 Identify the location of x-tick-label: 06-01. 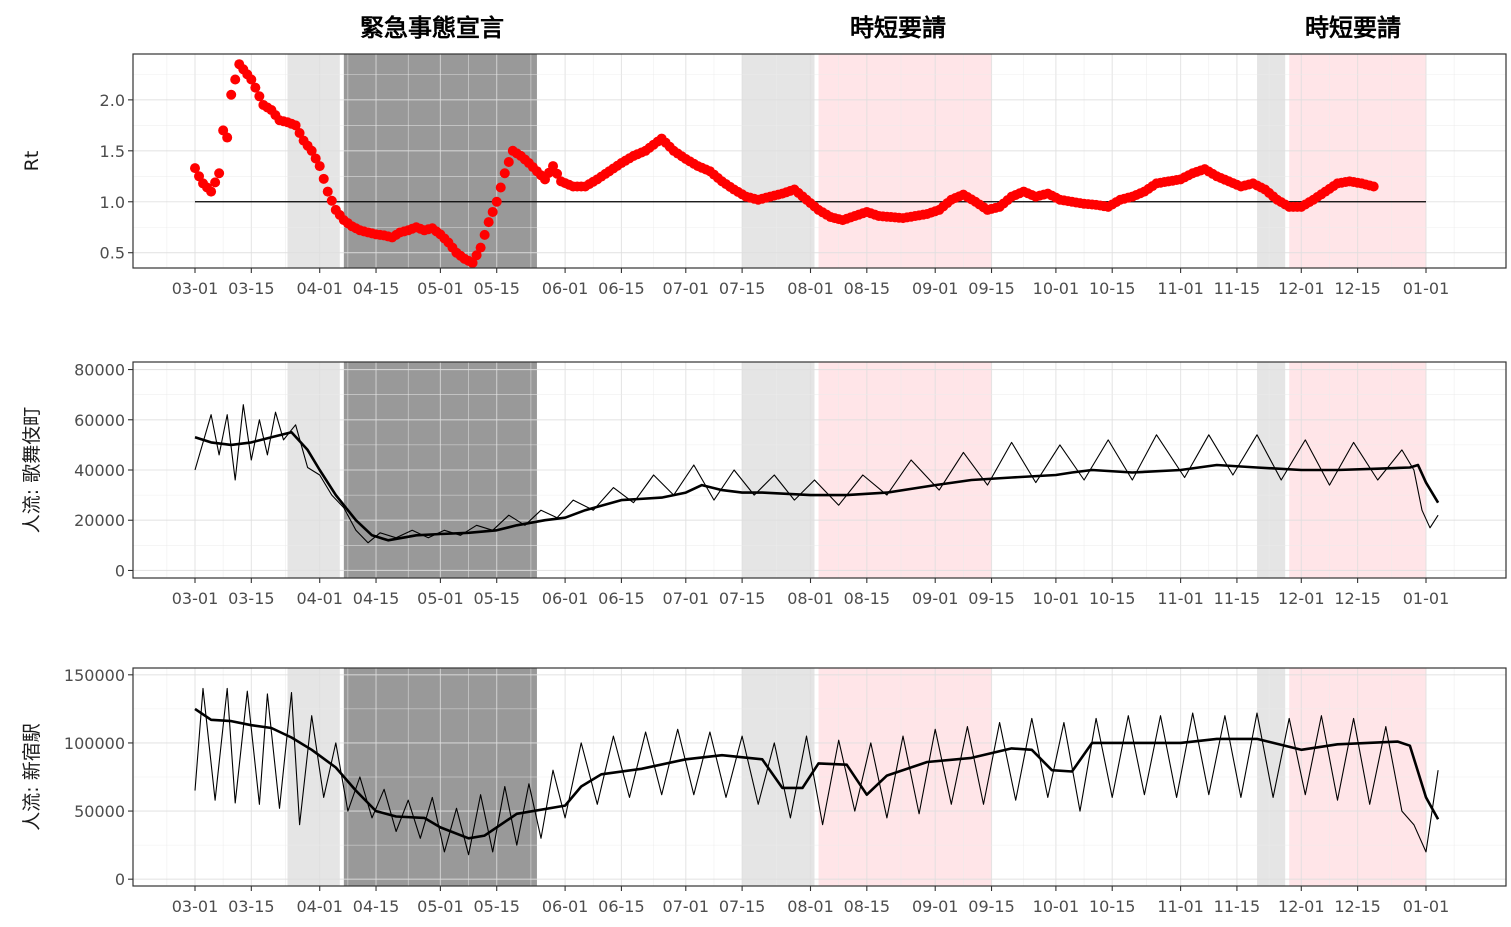
(565, 288).